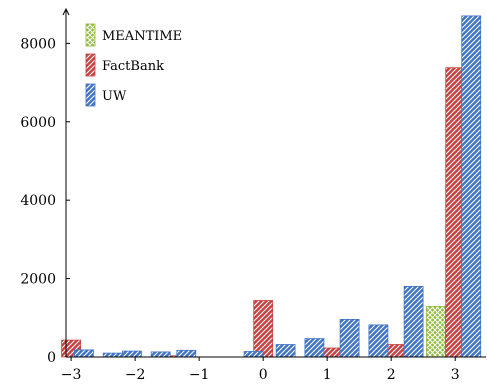 This screenshot has width=487, height=389. What do you see at coordinates (327, 375) in the screenshot?
I see `x-tick-label: 1` at bounding box center [327, 375].